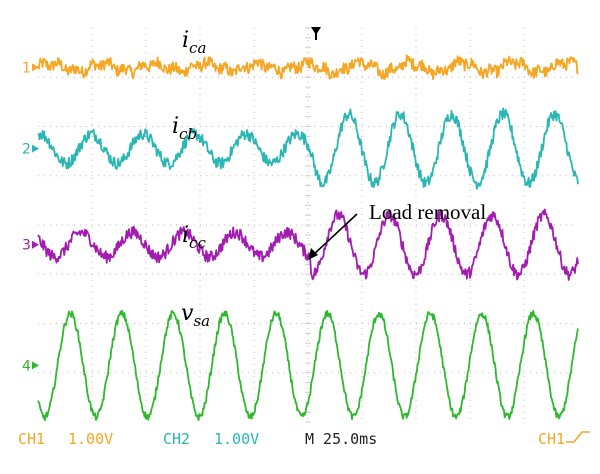 This screenshot has height=474, width=600. What do you see at coordinates (334, 235) in the screenshot?
I see `annotation-arrow` at bounding box center [334, 235].